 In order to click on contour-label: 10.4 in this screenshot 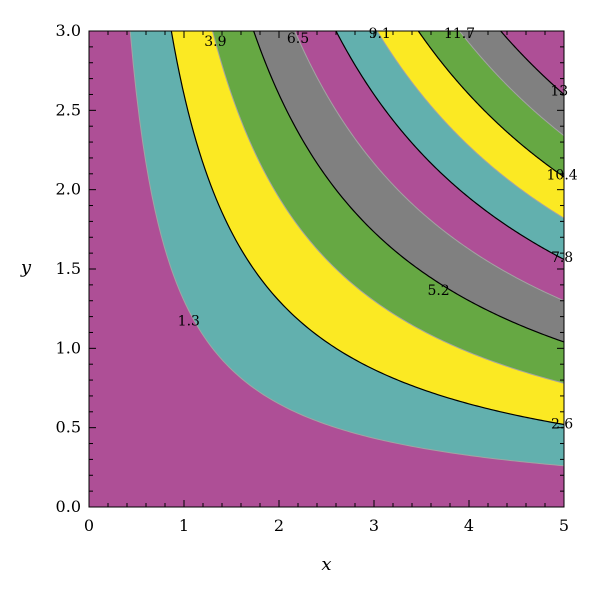, I will do `click(562, 175)`.